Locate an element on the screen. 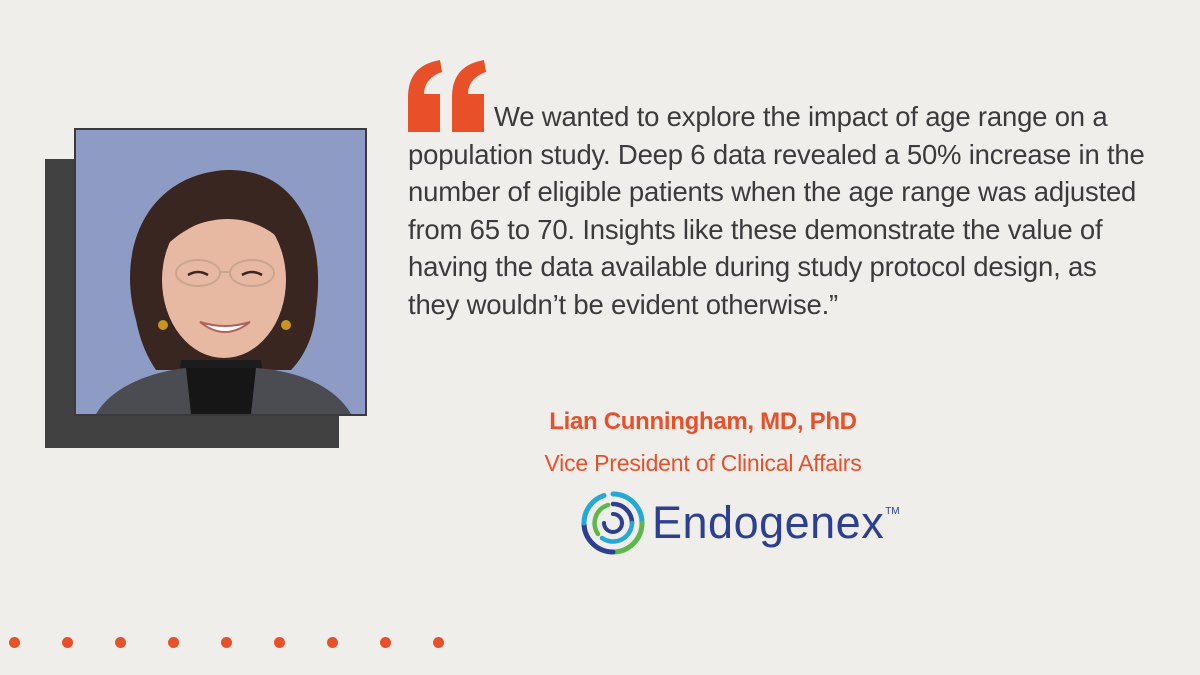 The image size is (1200, 675). open-quote-icon is located at coordinates (447, 96).